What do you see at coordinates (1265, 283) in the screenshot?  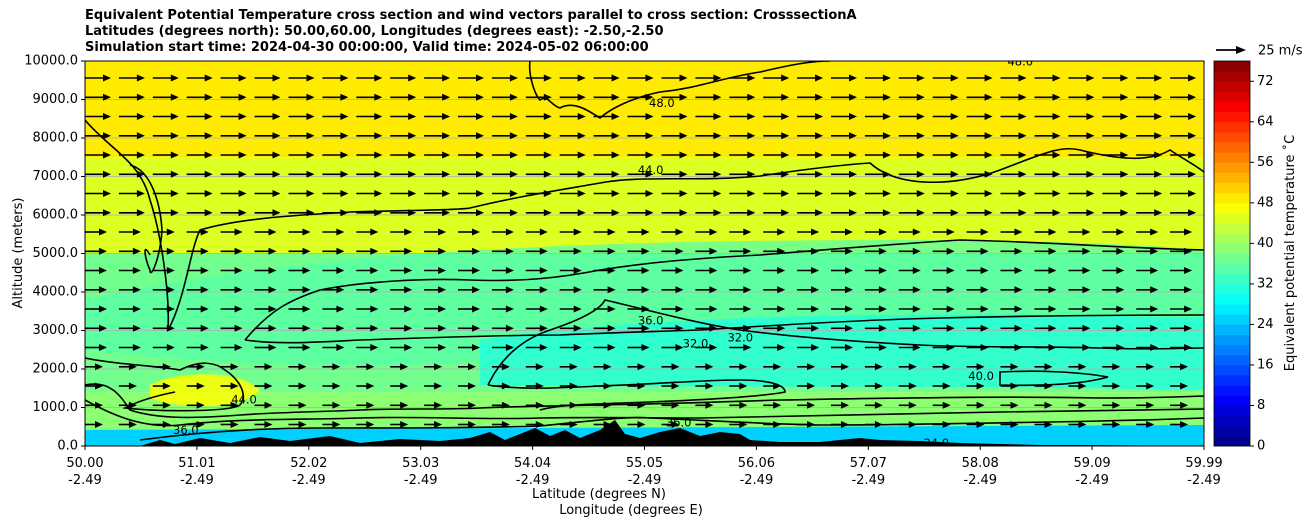 I see `colorbar-tick-label-4: 32` at bounding box center [1265, 283].